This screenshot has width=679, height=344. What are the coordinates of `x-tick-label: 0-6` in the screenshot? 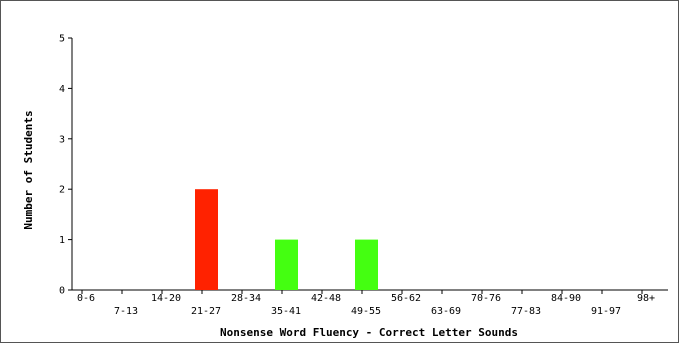 It's located at (86, 298).